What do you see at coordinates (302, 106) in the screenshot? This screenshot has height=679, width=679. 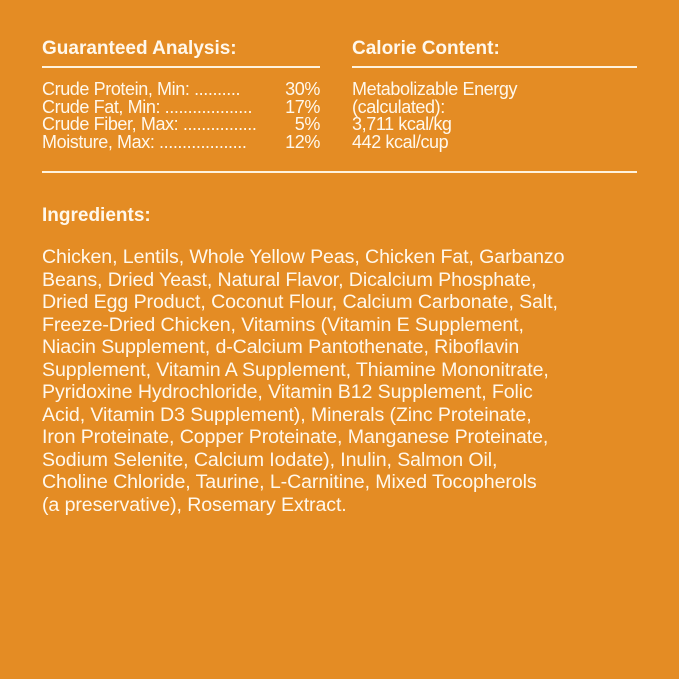 I see `row-value: 17%` at bounding box center [302, 106].